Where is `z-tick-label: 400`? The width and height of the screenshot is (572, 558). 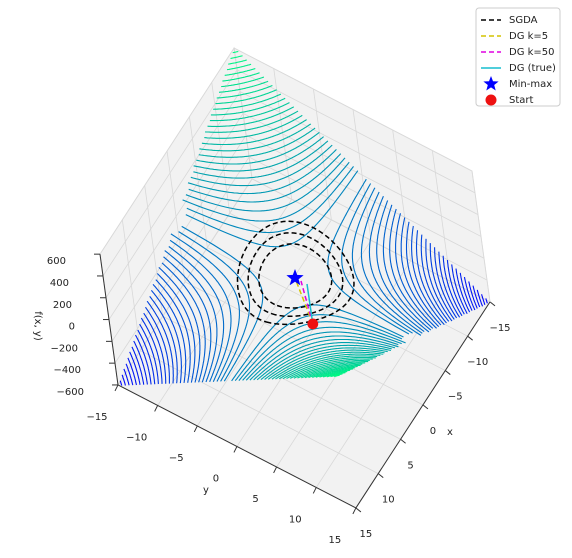
z-tick-label: 400 is located at coordinates (59, 283).